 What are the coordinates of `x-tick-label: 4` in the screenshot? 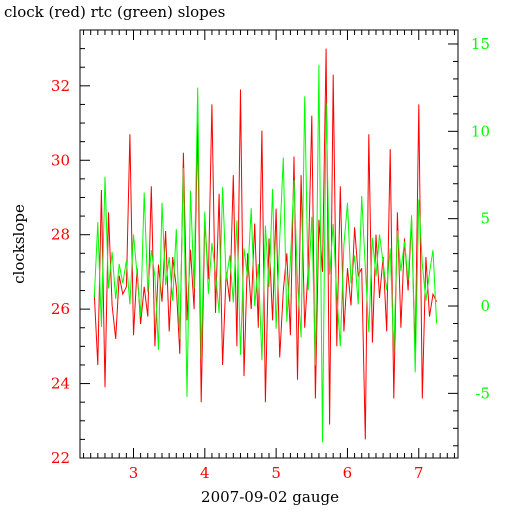 It's located at (205, 473).